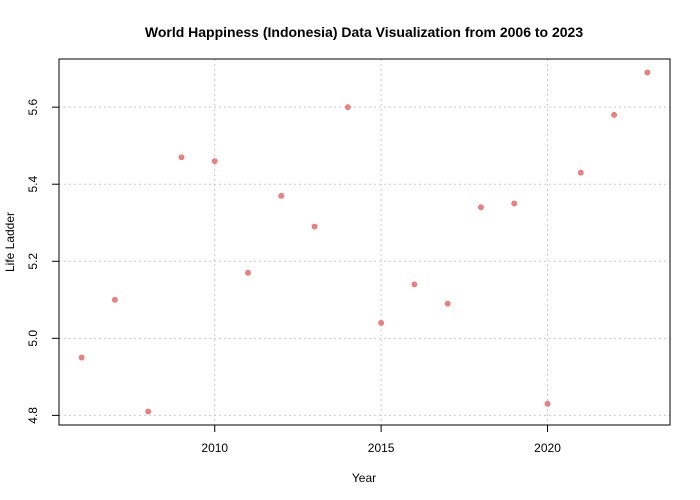  Describe the element at coordinates (364, 478) in the screenshot. I see `x-axis-label: Year` at that location.